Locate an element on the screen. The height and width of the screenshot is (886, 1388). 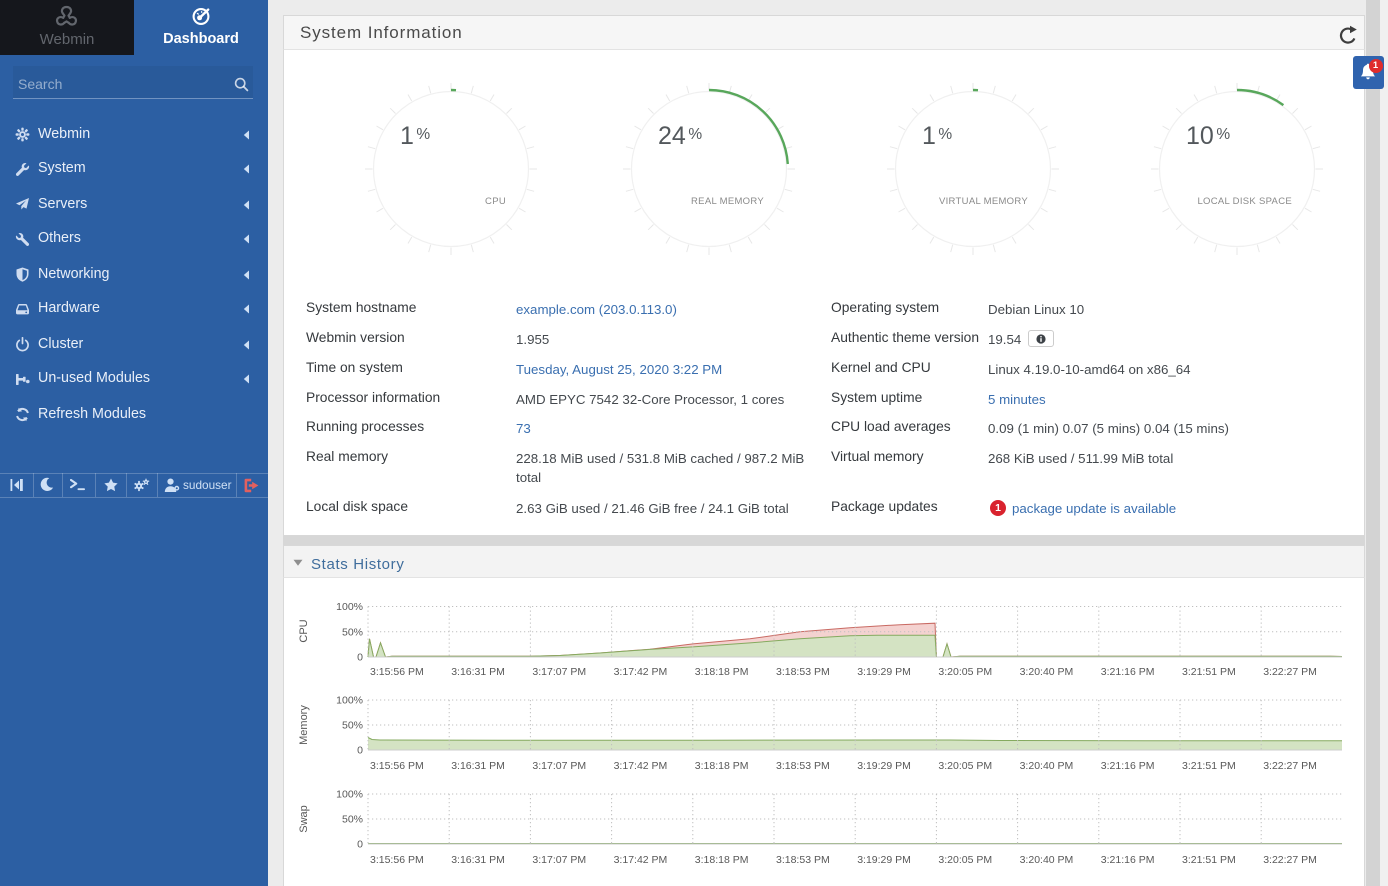
svg-text: VIRTUAL MEMORY is located at coordinates (983, 201).